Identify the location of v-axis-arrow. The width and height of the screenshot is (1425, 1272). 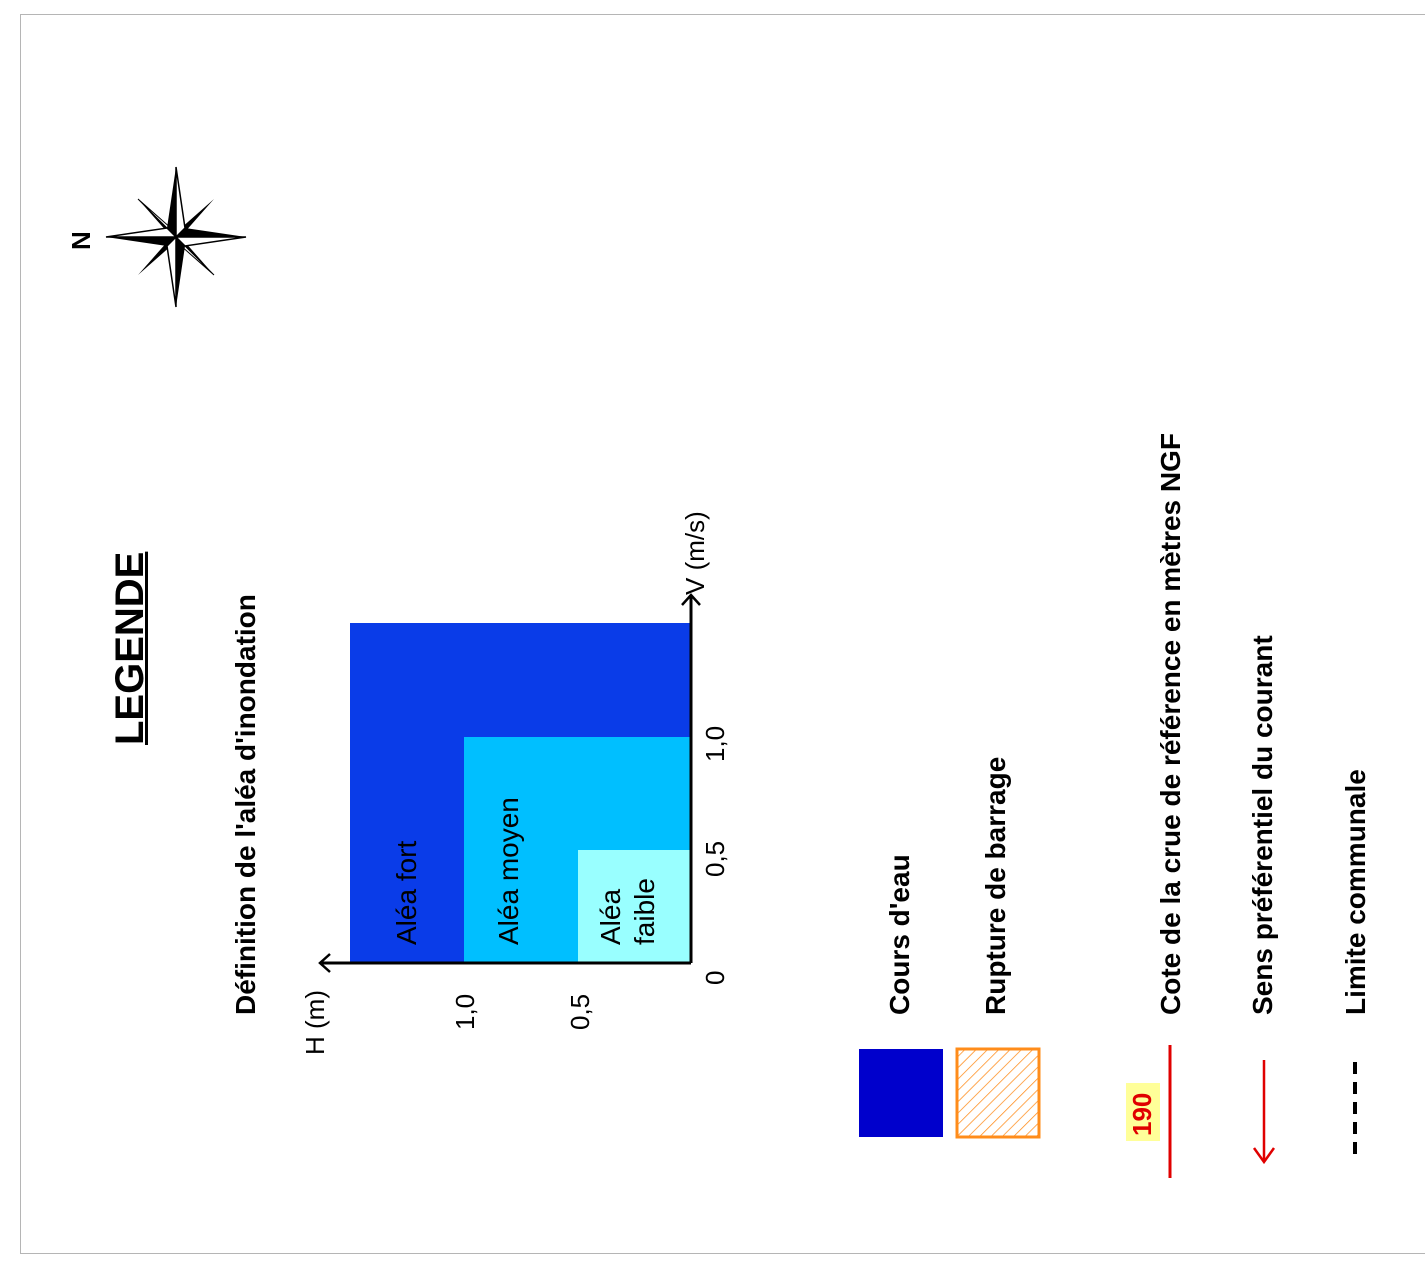
(691, 599).